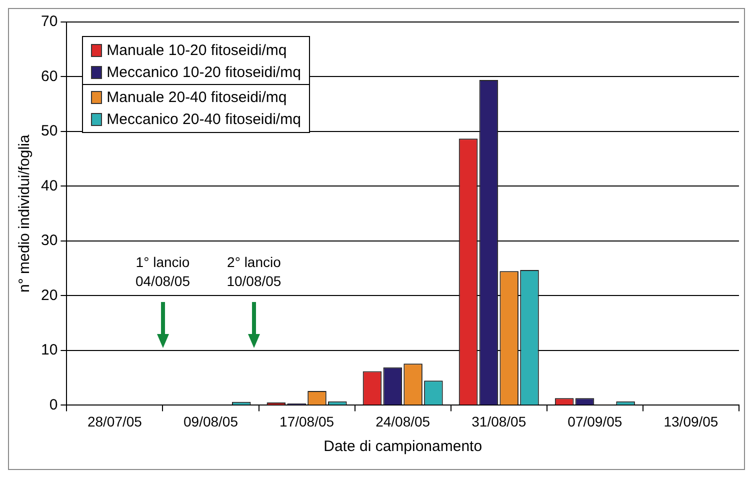 This screenshot has width=753, height=486. What do you see at coordinates (25, 213) in the screenshot?
I see `y-axis-title: n° medio individui/foglia` at bounding box center [25, 213].